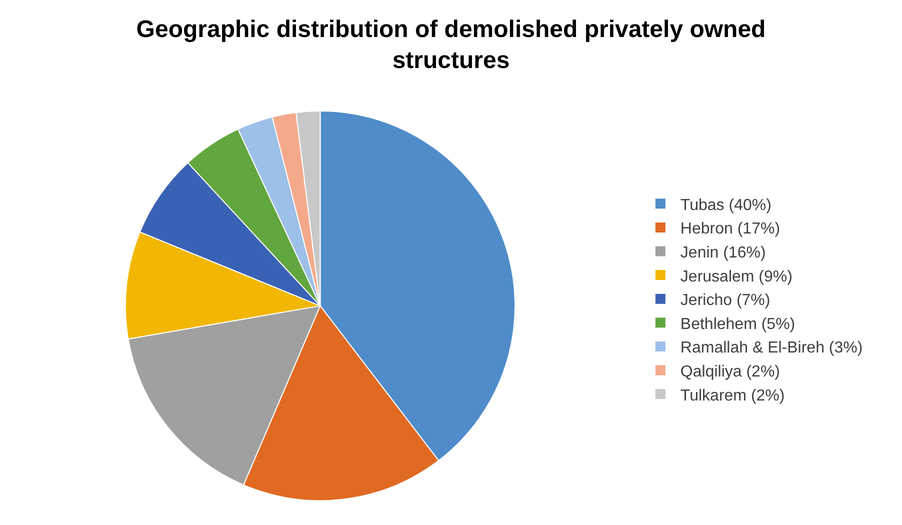  I want to click on legend-label: Qalqiliya (2%), so click(730, 371).